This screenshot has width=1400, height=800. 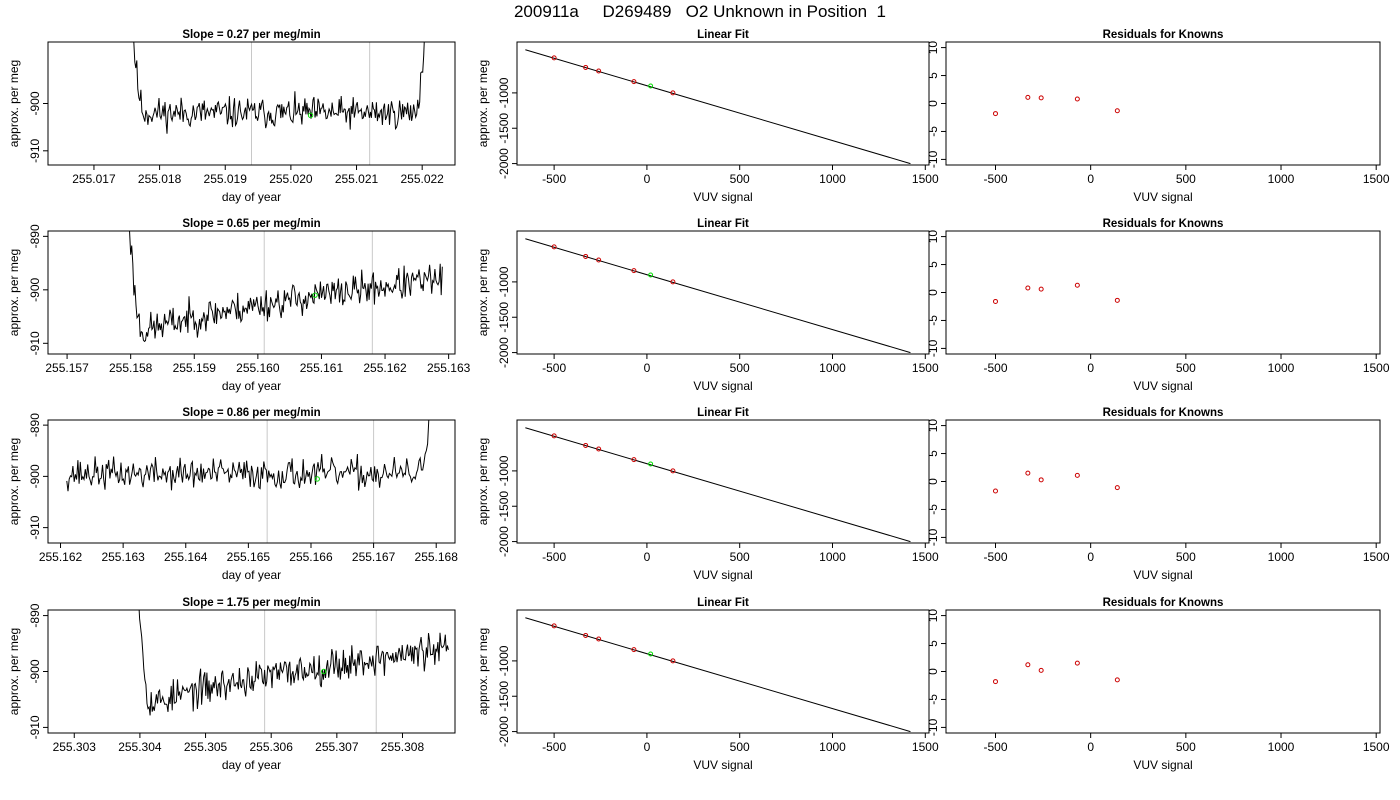 I want to click on y-tick-label: 5, so click(x=933, y=264).